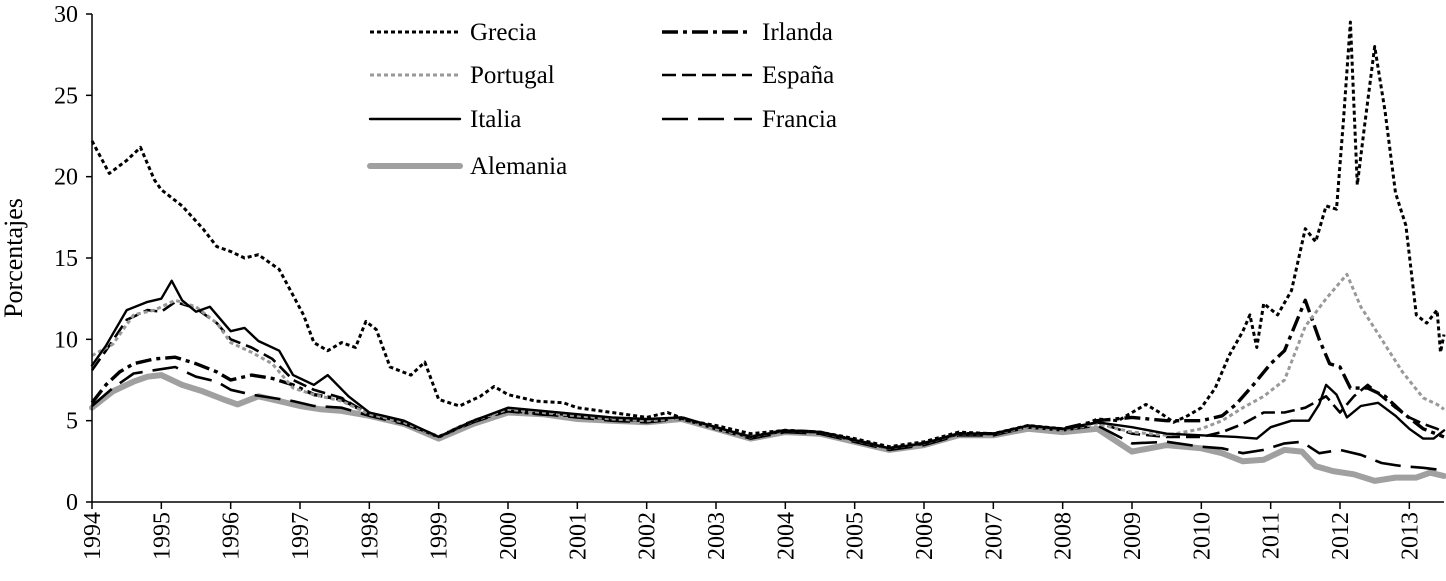 The height and width of the screenshot is (581, 1446). Describe the element at coordinates (93, 536) in the screenshot. I see `x-tick-label: 1994` at that location.